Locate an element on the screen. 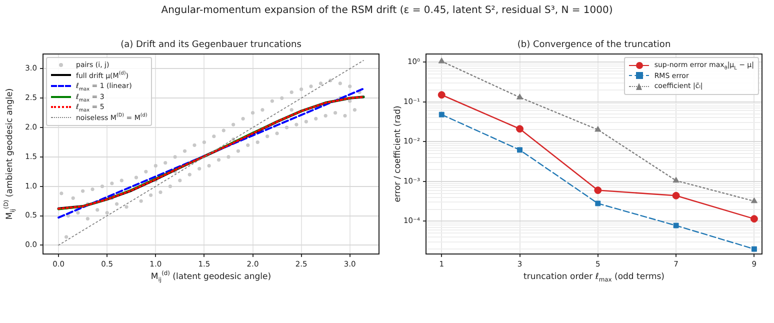  chart-title: (b) Convergence of the truncation is located at coordinates (594, 45).